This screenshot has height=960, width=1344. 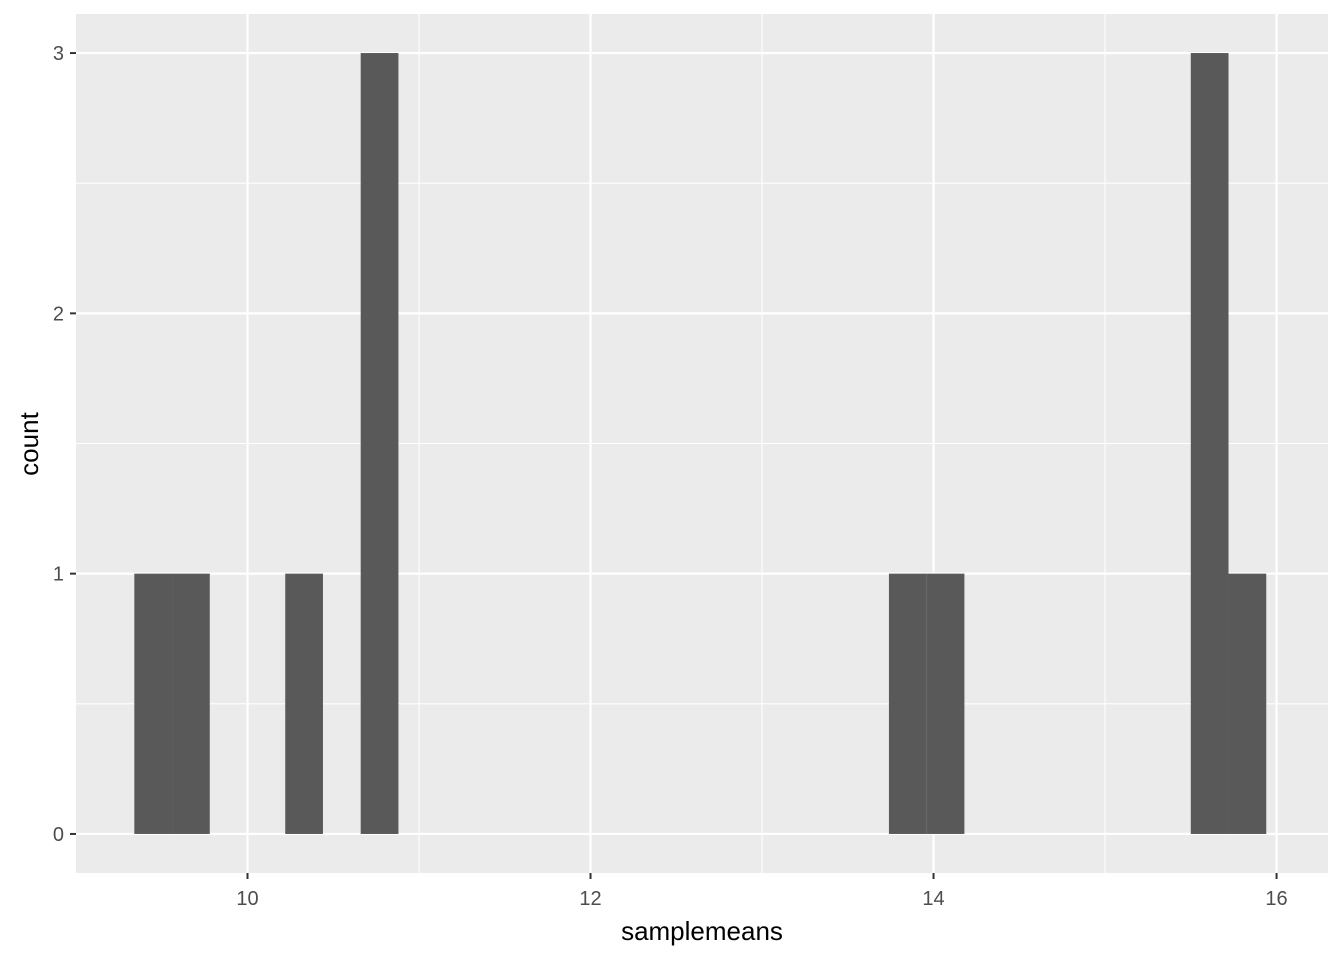 I want to click on x-axis-ticks: 10 12 14 16, so click(x=762, y=891).